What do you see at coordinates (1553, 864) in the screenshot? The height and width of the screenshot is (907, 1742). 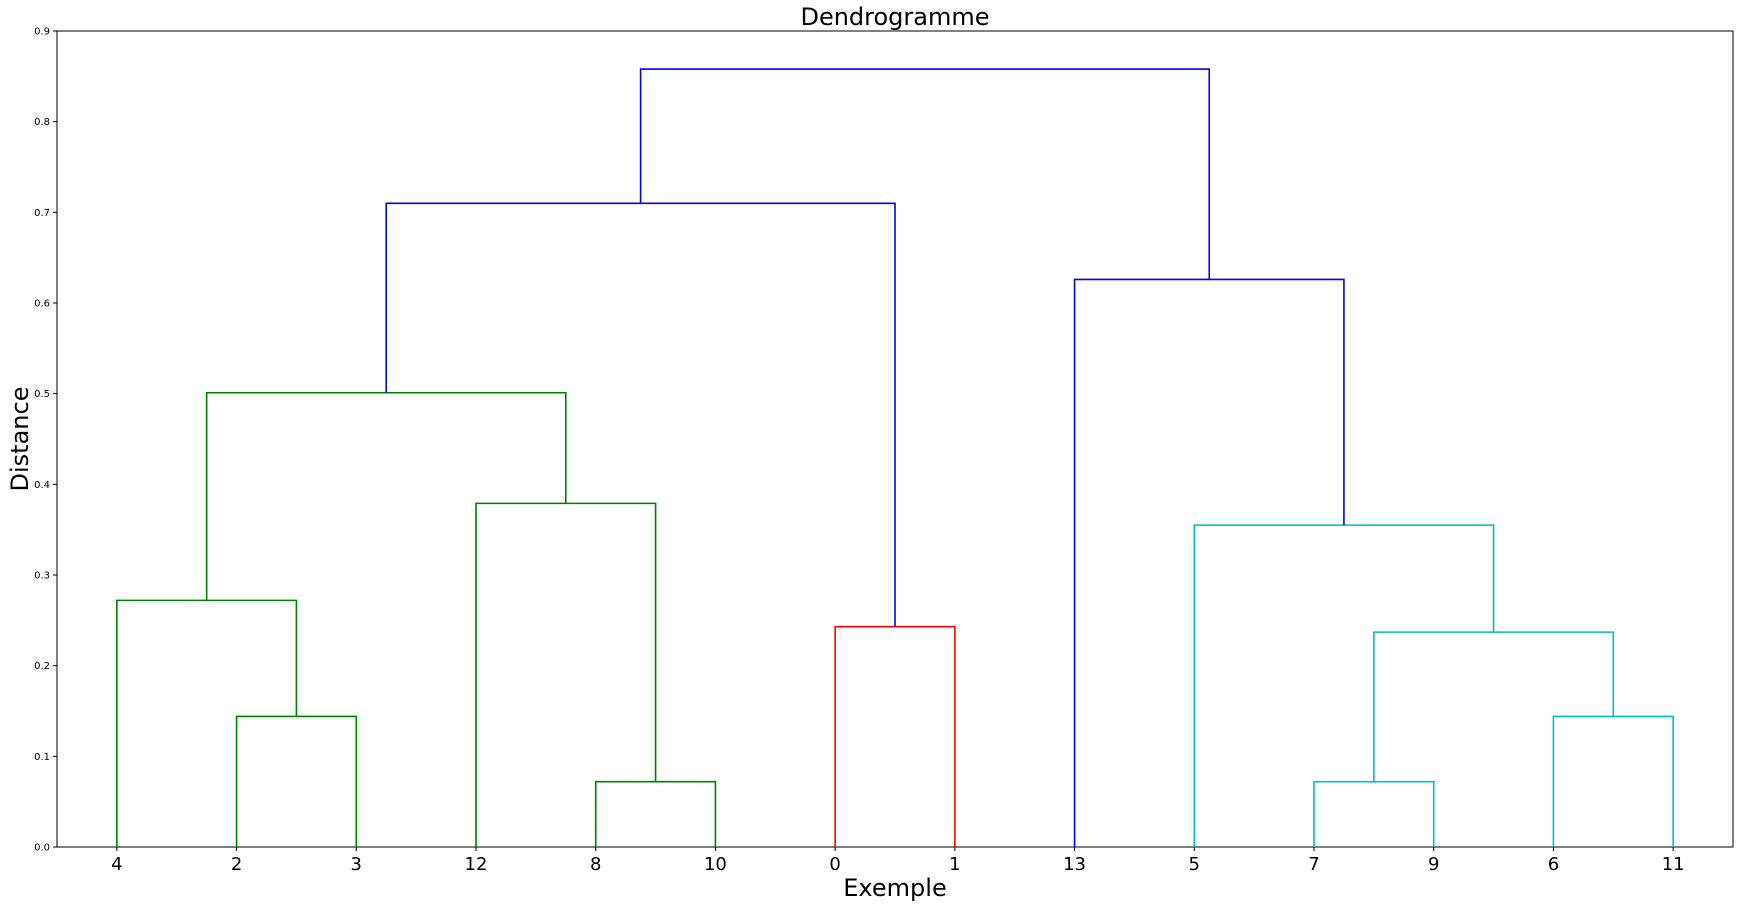 I see `leaf-label: 6` at bounding box center [1553, 864].